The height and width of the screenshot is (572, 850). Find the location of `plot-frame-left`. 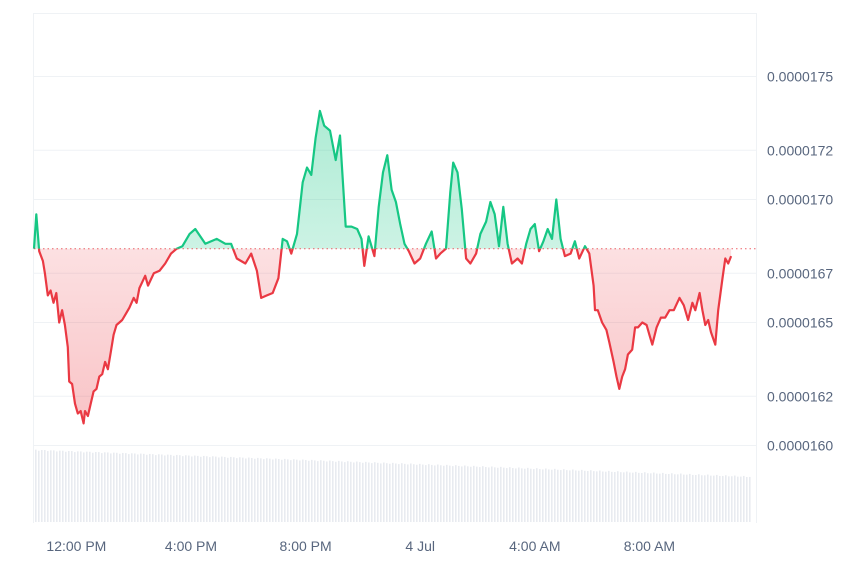

plot-frame-left is located at coordinates (33, 268).